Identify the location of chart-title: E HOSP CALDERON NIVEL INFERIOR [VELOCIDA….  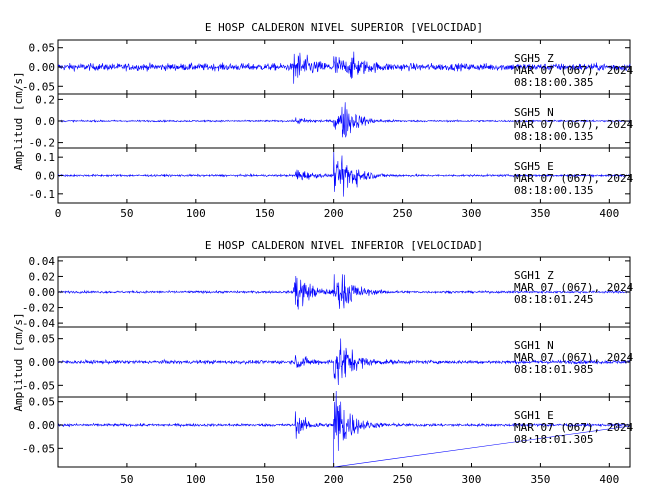
(344, 245).